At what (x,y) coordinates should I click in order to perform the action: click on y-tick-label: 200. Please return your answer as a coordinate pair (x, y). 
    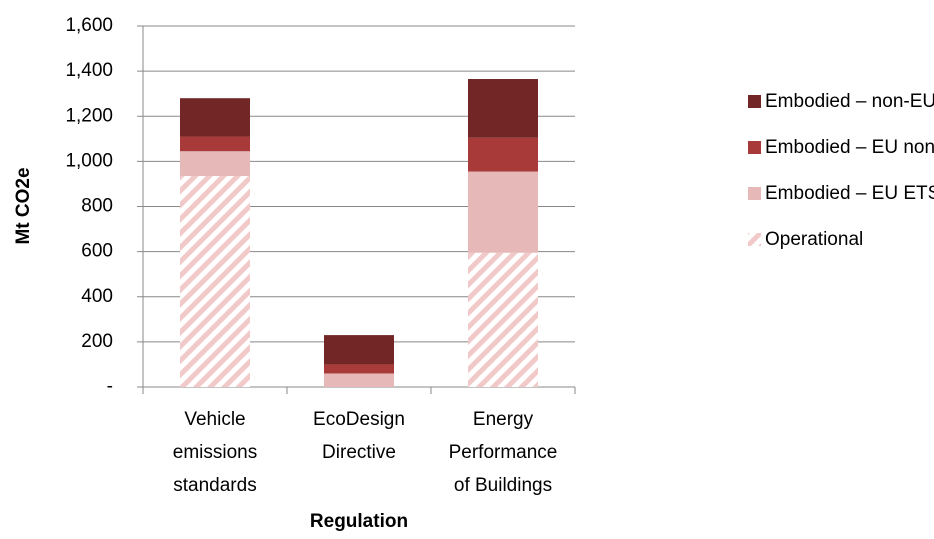
    Looking at the image, I should click on (97, 341).